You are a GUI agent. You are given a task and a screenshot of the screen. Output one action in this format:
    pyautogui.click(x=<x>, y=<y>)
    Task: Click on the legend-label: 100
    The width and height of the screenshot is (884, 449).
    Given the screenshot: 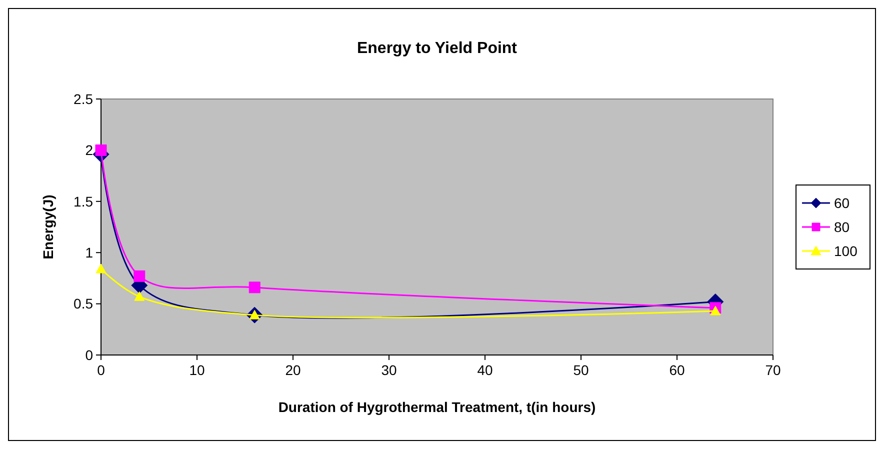 What is the action you would take?
    pyautogui.click(x=846, y=250)
    